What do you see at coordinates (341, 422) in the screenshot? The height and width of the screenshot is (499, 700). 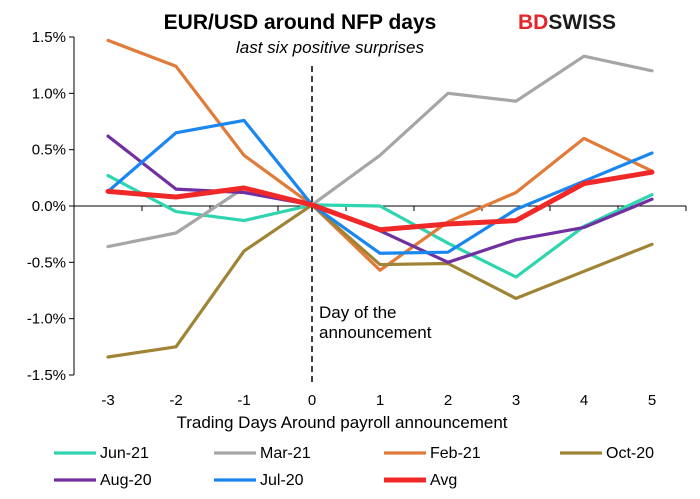 I see `x-axis-title: Trading Days Around payroll announcement` at bounding box center [341, 422].